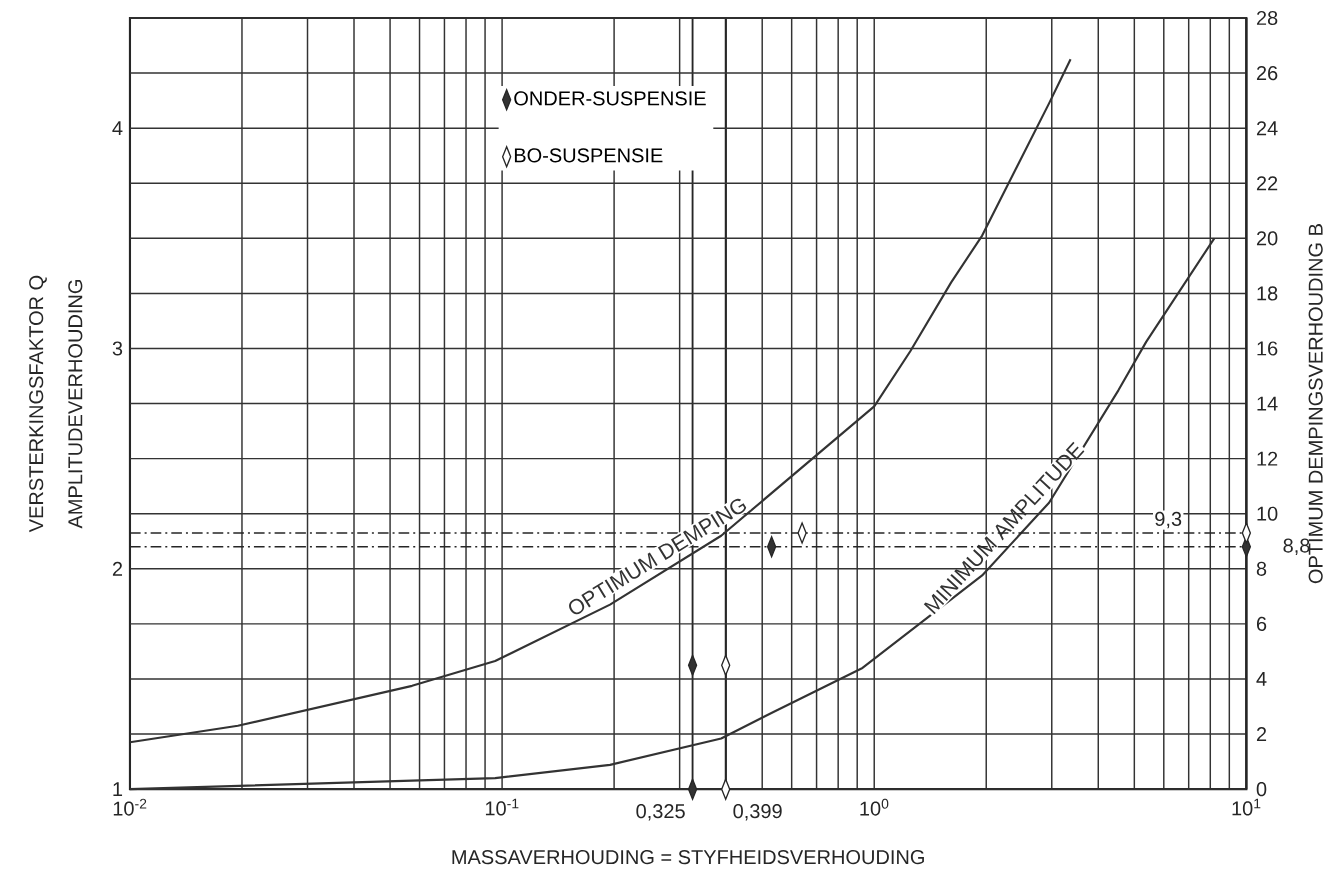 The width and height of the screenshot is (1333, 871). Describe the element at coordinates (1267, 513) in the screenshot. I see `y2-tick-label: 10` at that location.